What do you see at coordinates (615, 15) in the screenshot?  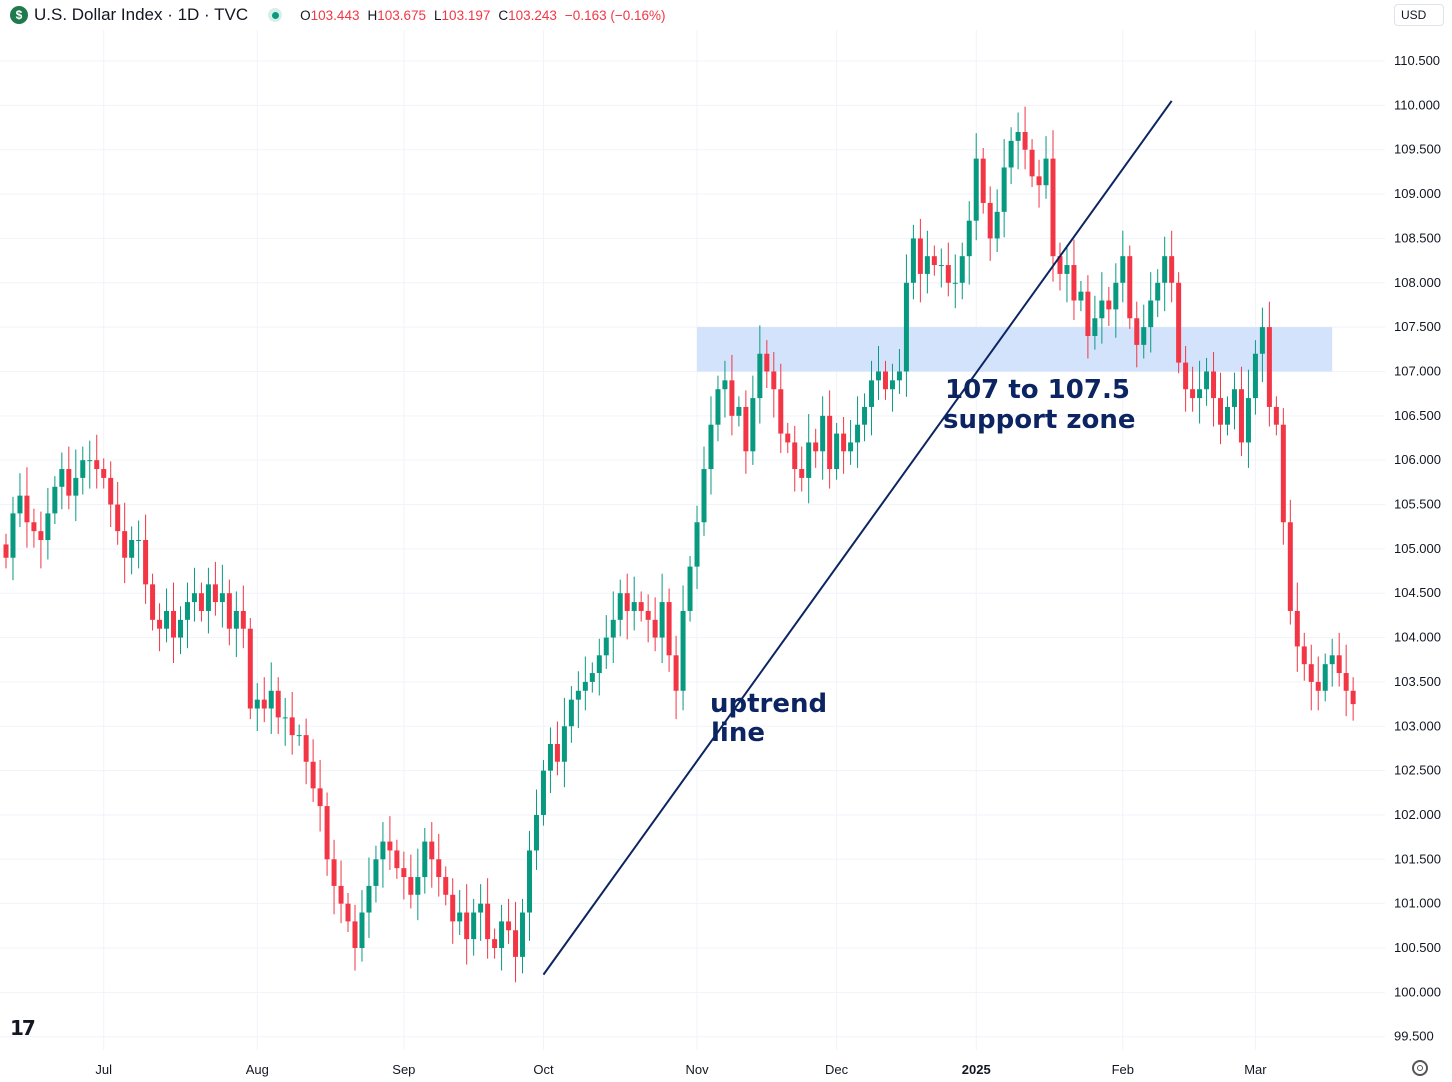 I see `change-value: −0.163 (−0.16%)` at bounding box center [615, 15].